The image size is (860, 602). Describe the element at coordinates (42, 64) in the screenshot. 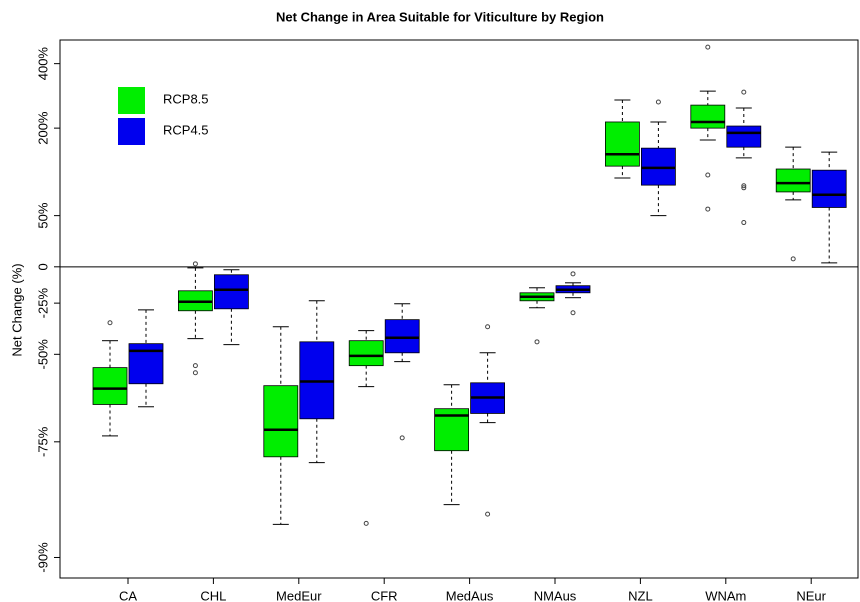

I see `y-tick-label: 400%` at that location.